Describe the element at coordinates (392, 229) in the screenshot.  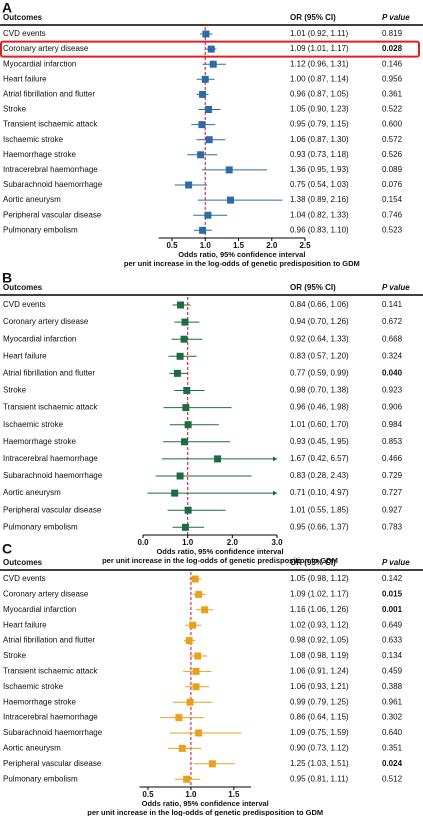
I see `p-value: 0.523` at that location.